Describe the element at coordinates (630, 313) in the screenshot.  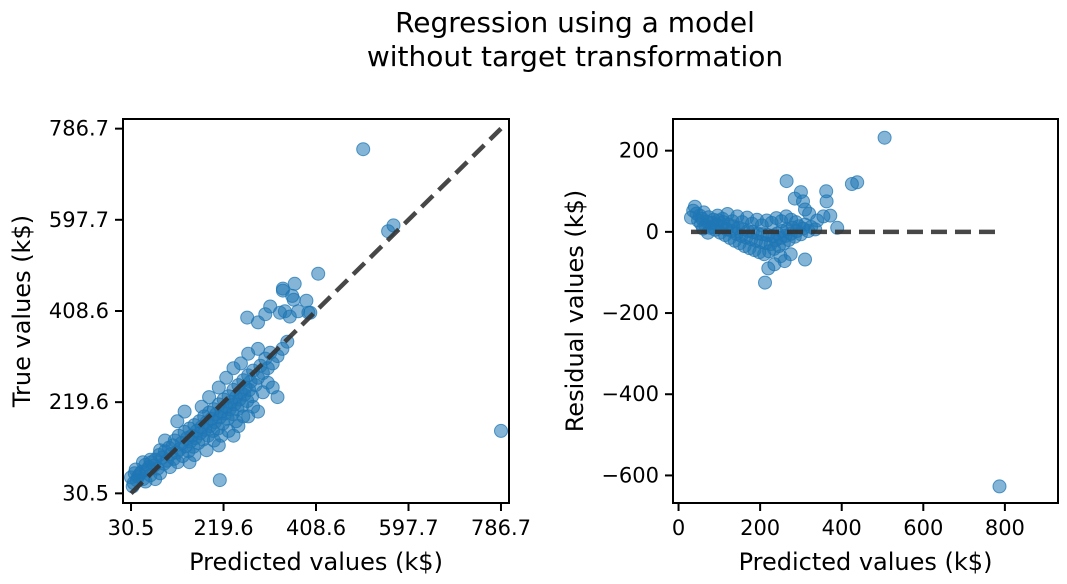
I see `y-tick-label: −200` at that location.